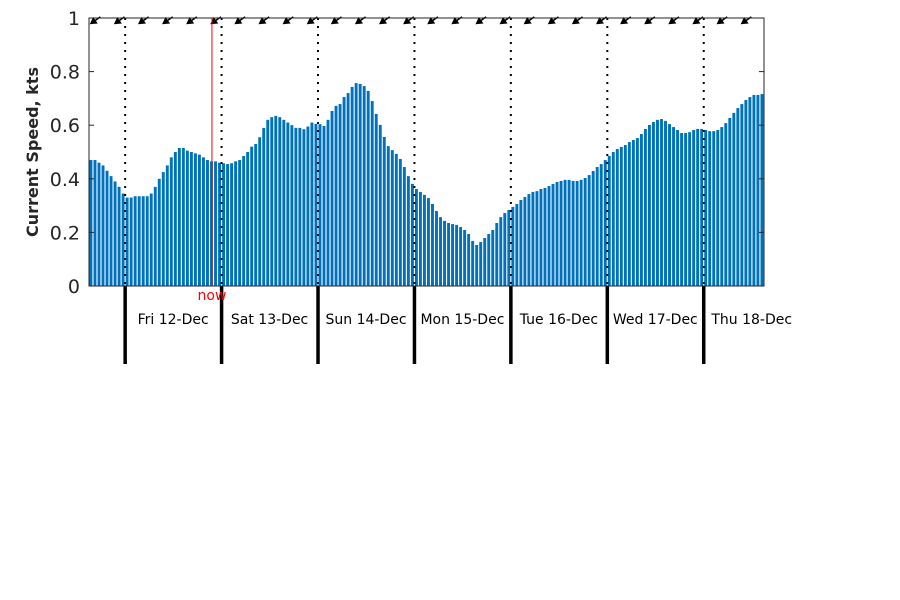 This screenshot has width=900, height=600. What do you see at coordinates (212, 296) in the screenshot?
I see `now-label: now` at bounding box center [212, 296].